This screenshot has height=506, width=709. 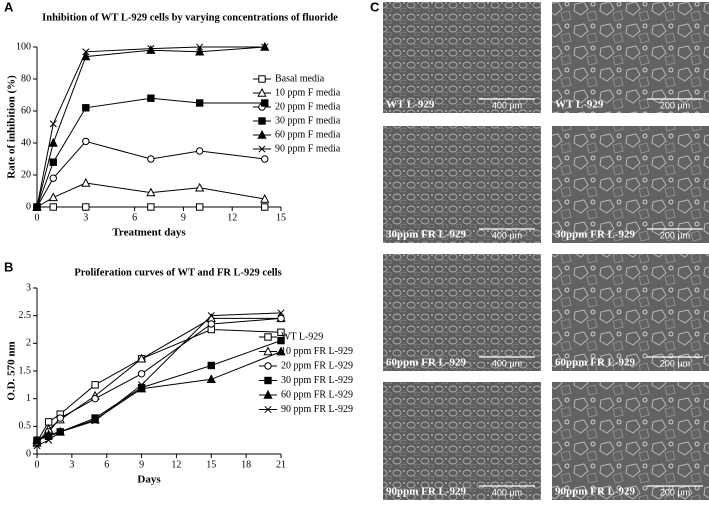 I want to click on x-axis-title: Treatment days, so click(x=149, y=233).